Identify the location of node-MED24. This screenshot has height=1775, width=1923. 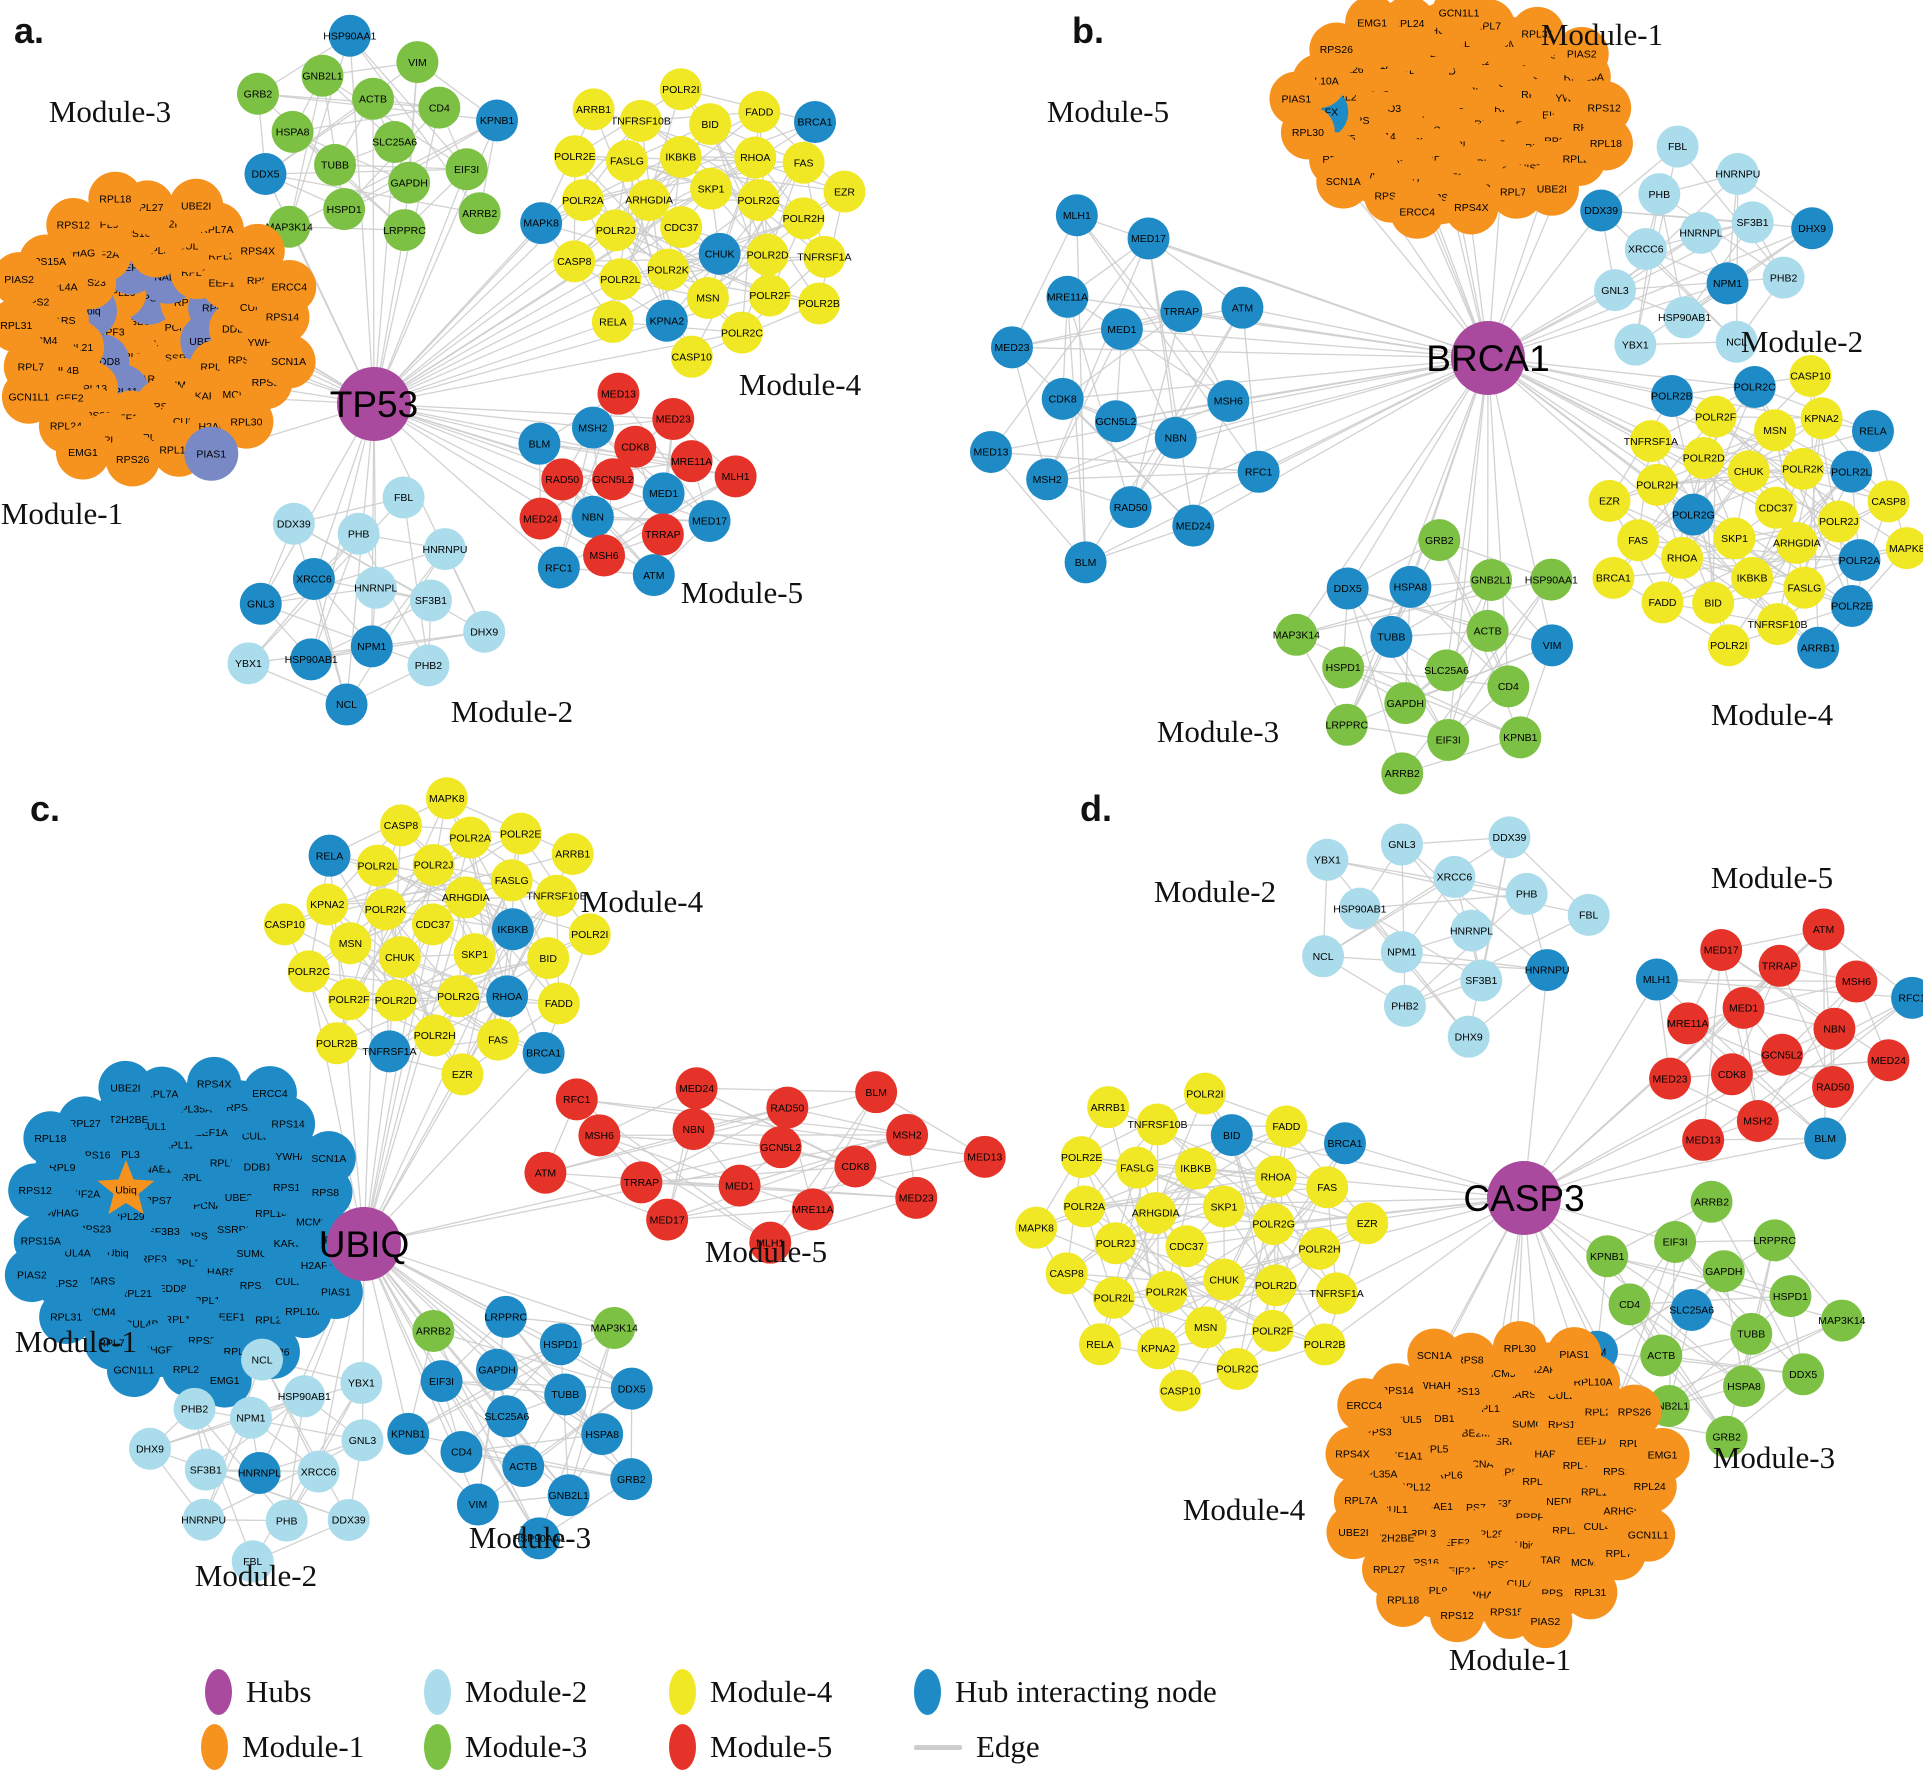
(1888, 1060).